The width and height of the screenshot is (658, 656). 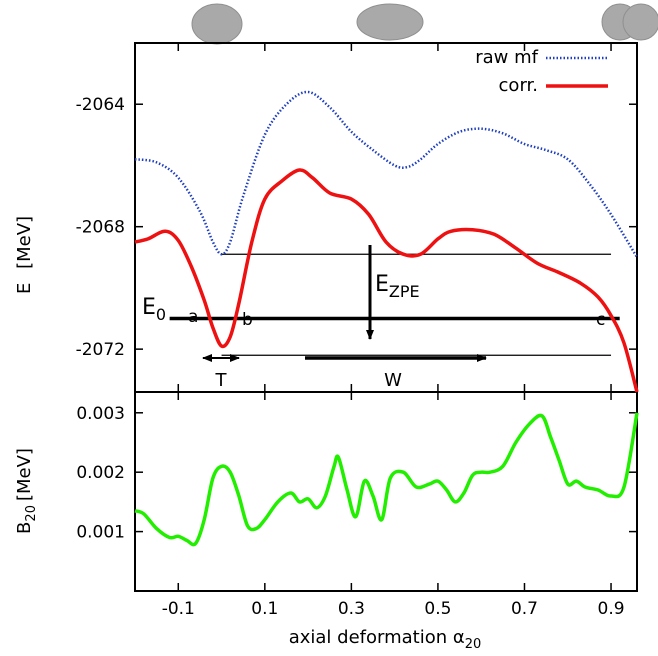 I want to click on xlabel: axial deformation α20, so click(x=385, y=639).